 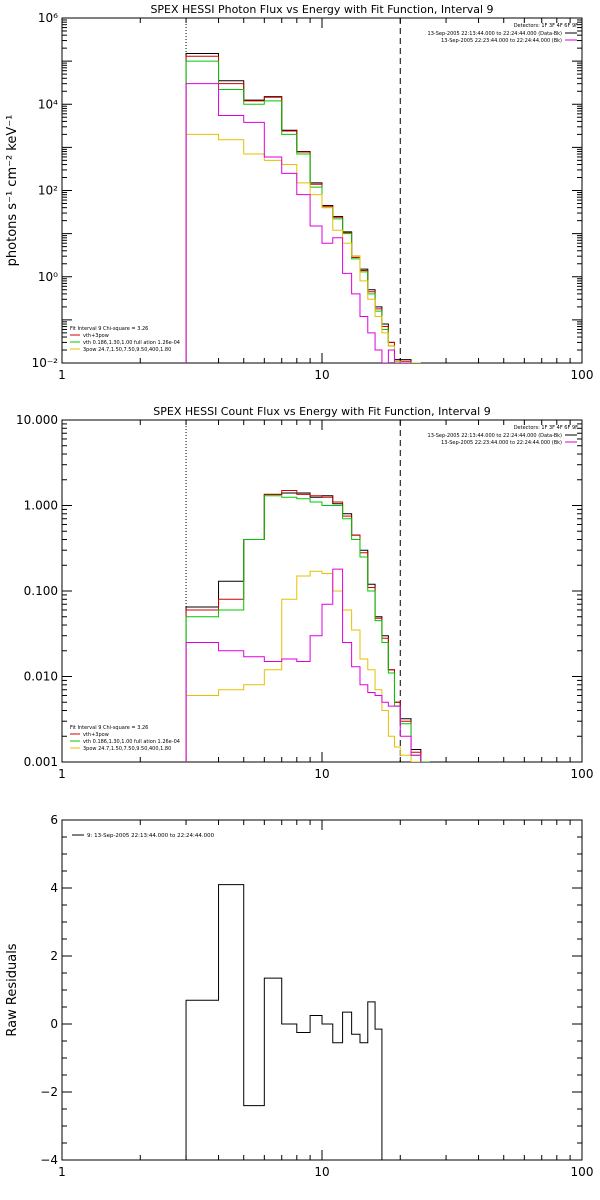 I want to click on y-tick-label: 10⁶, so click(x=48, y=18).